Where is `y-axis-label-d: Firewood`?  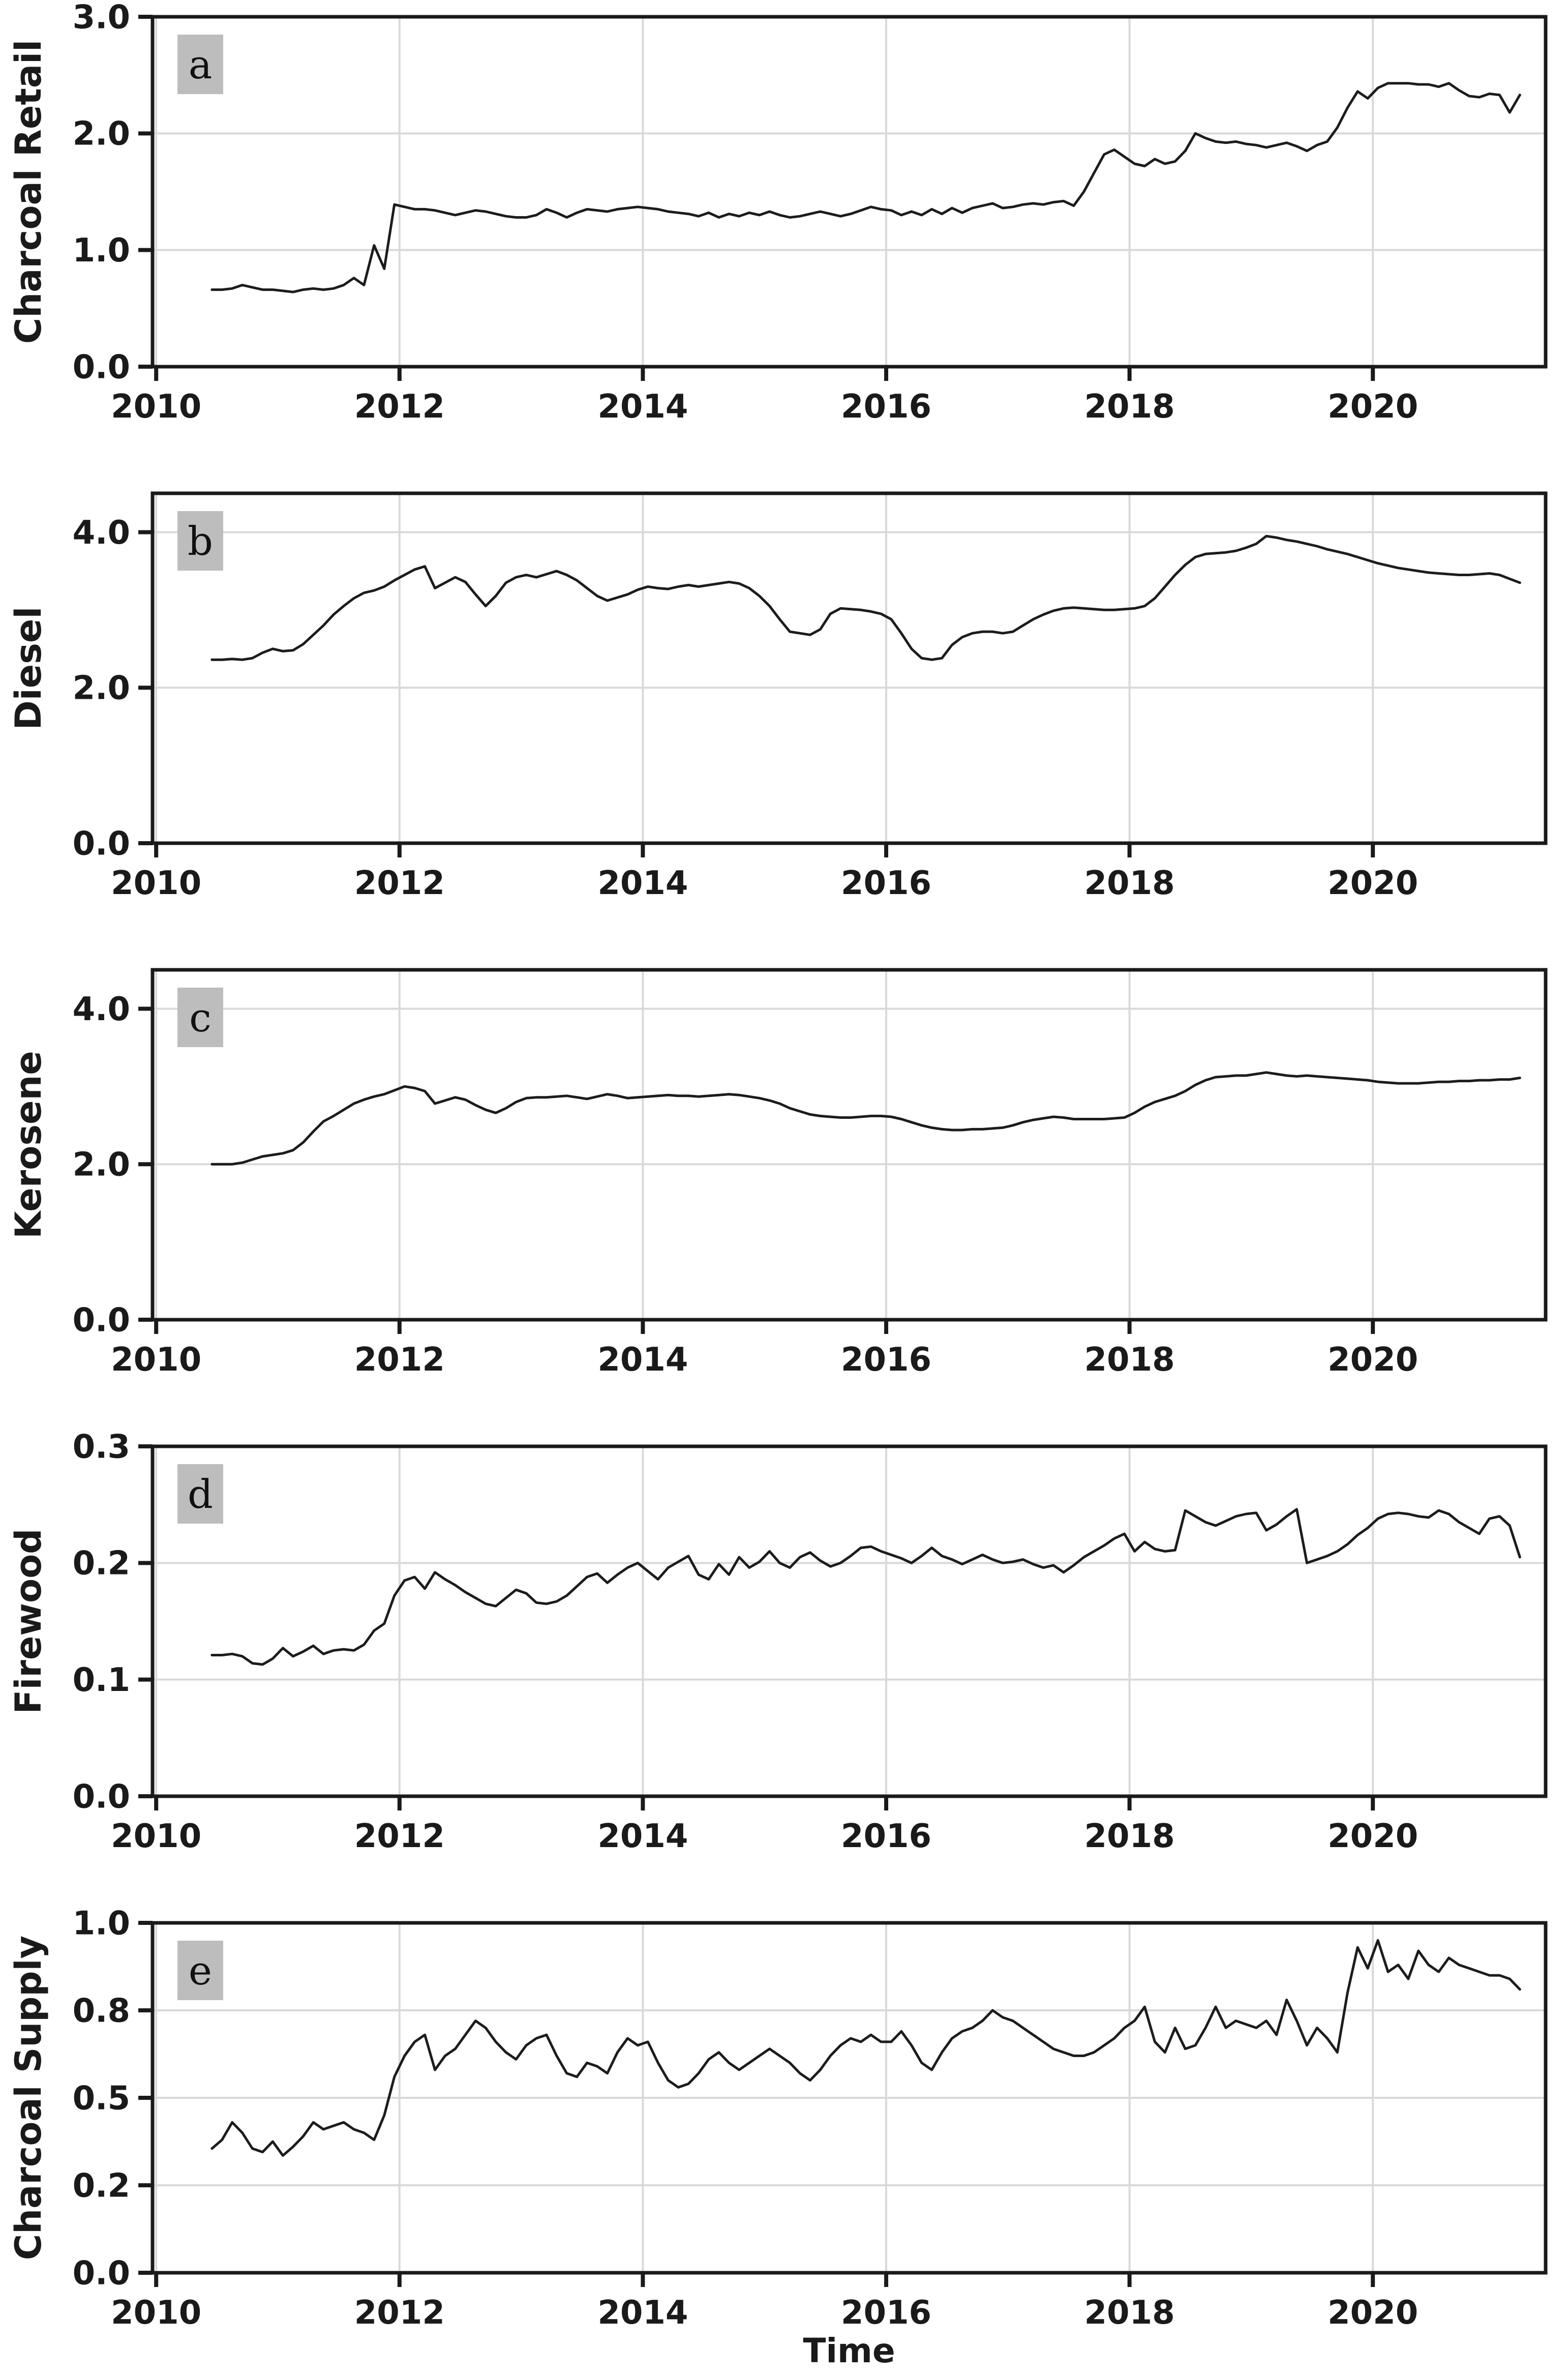
y-axis-label-d: Firewood is located at coordinates (28, 1621).